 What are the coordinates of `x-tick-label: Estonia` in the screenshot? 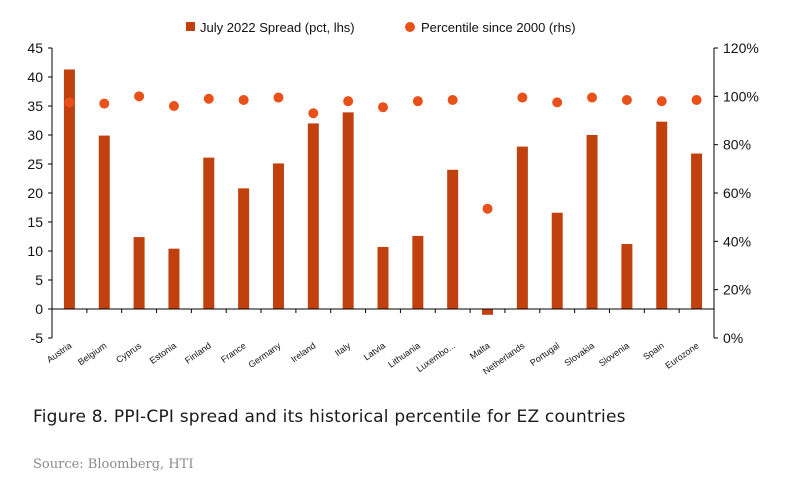 It's located at (163, 352).